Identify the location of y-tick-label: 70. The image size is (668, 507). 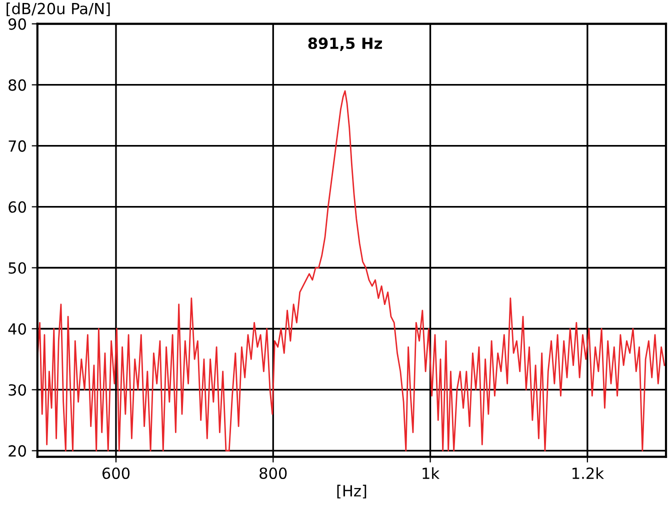
(17, 146).